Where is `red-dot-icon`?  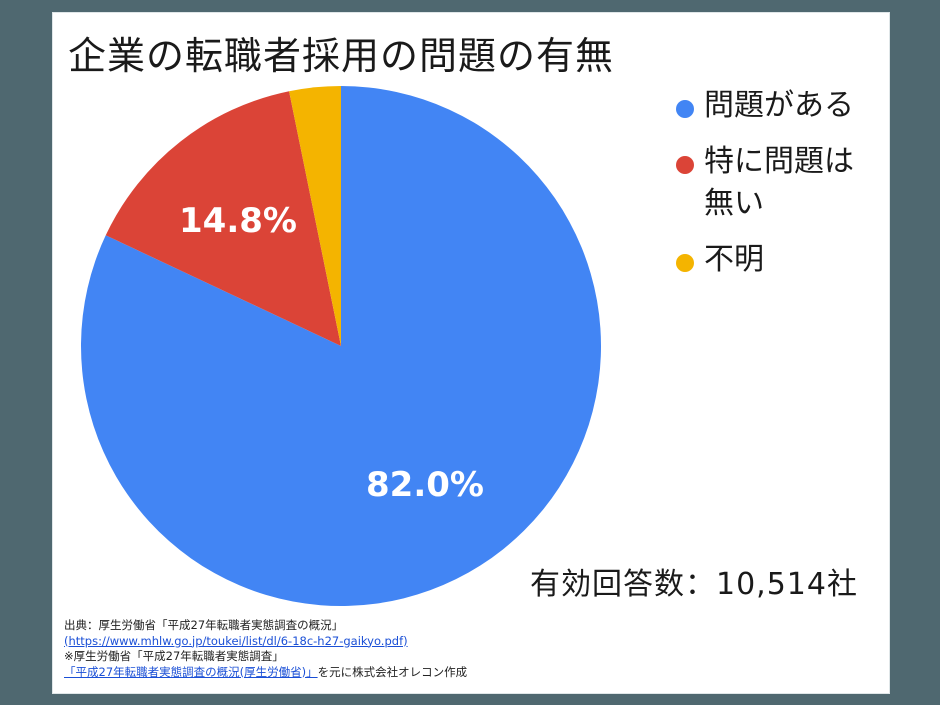
red-dot-icon is located at coordinates (685, 165).